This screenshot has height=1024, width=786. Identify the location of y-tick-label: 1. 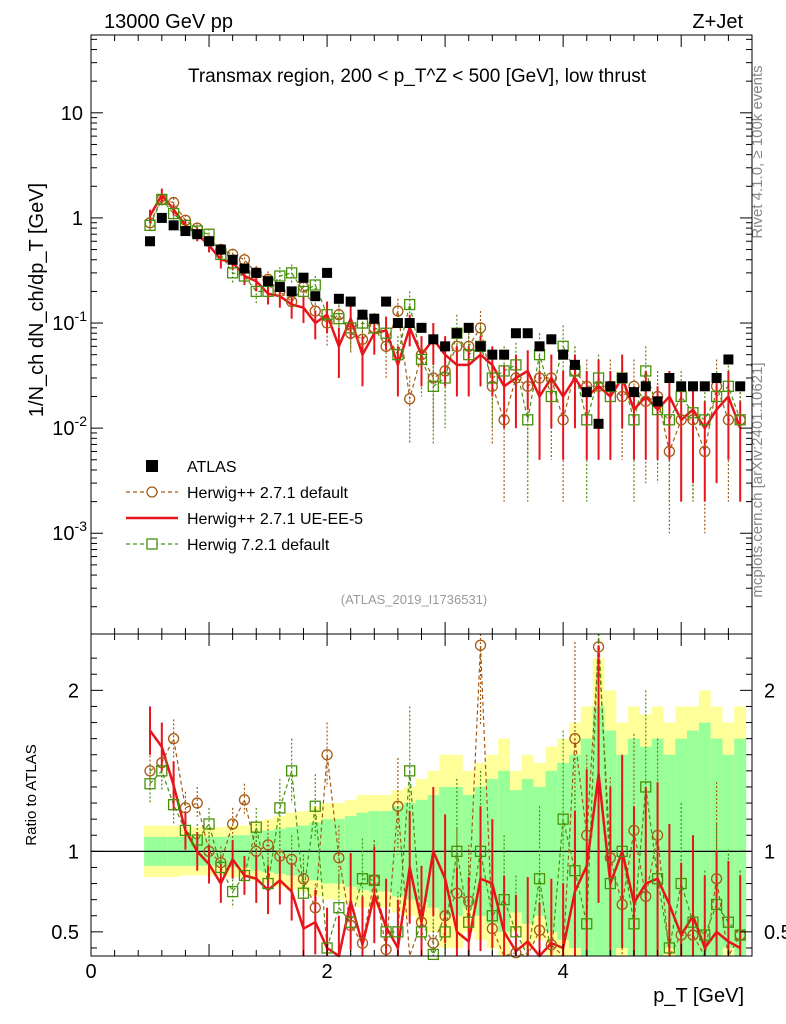
(77, 219).